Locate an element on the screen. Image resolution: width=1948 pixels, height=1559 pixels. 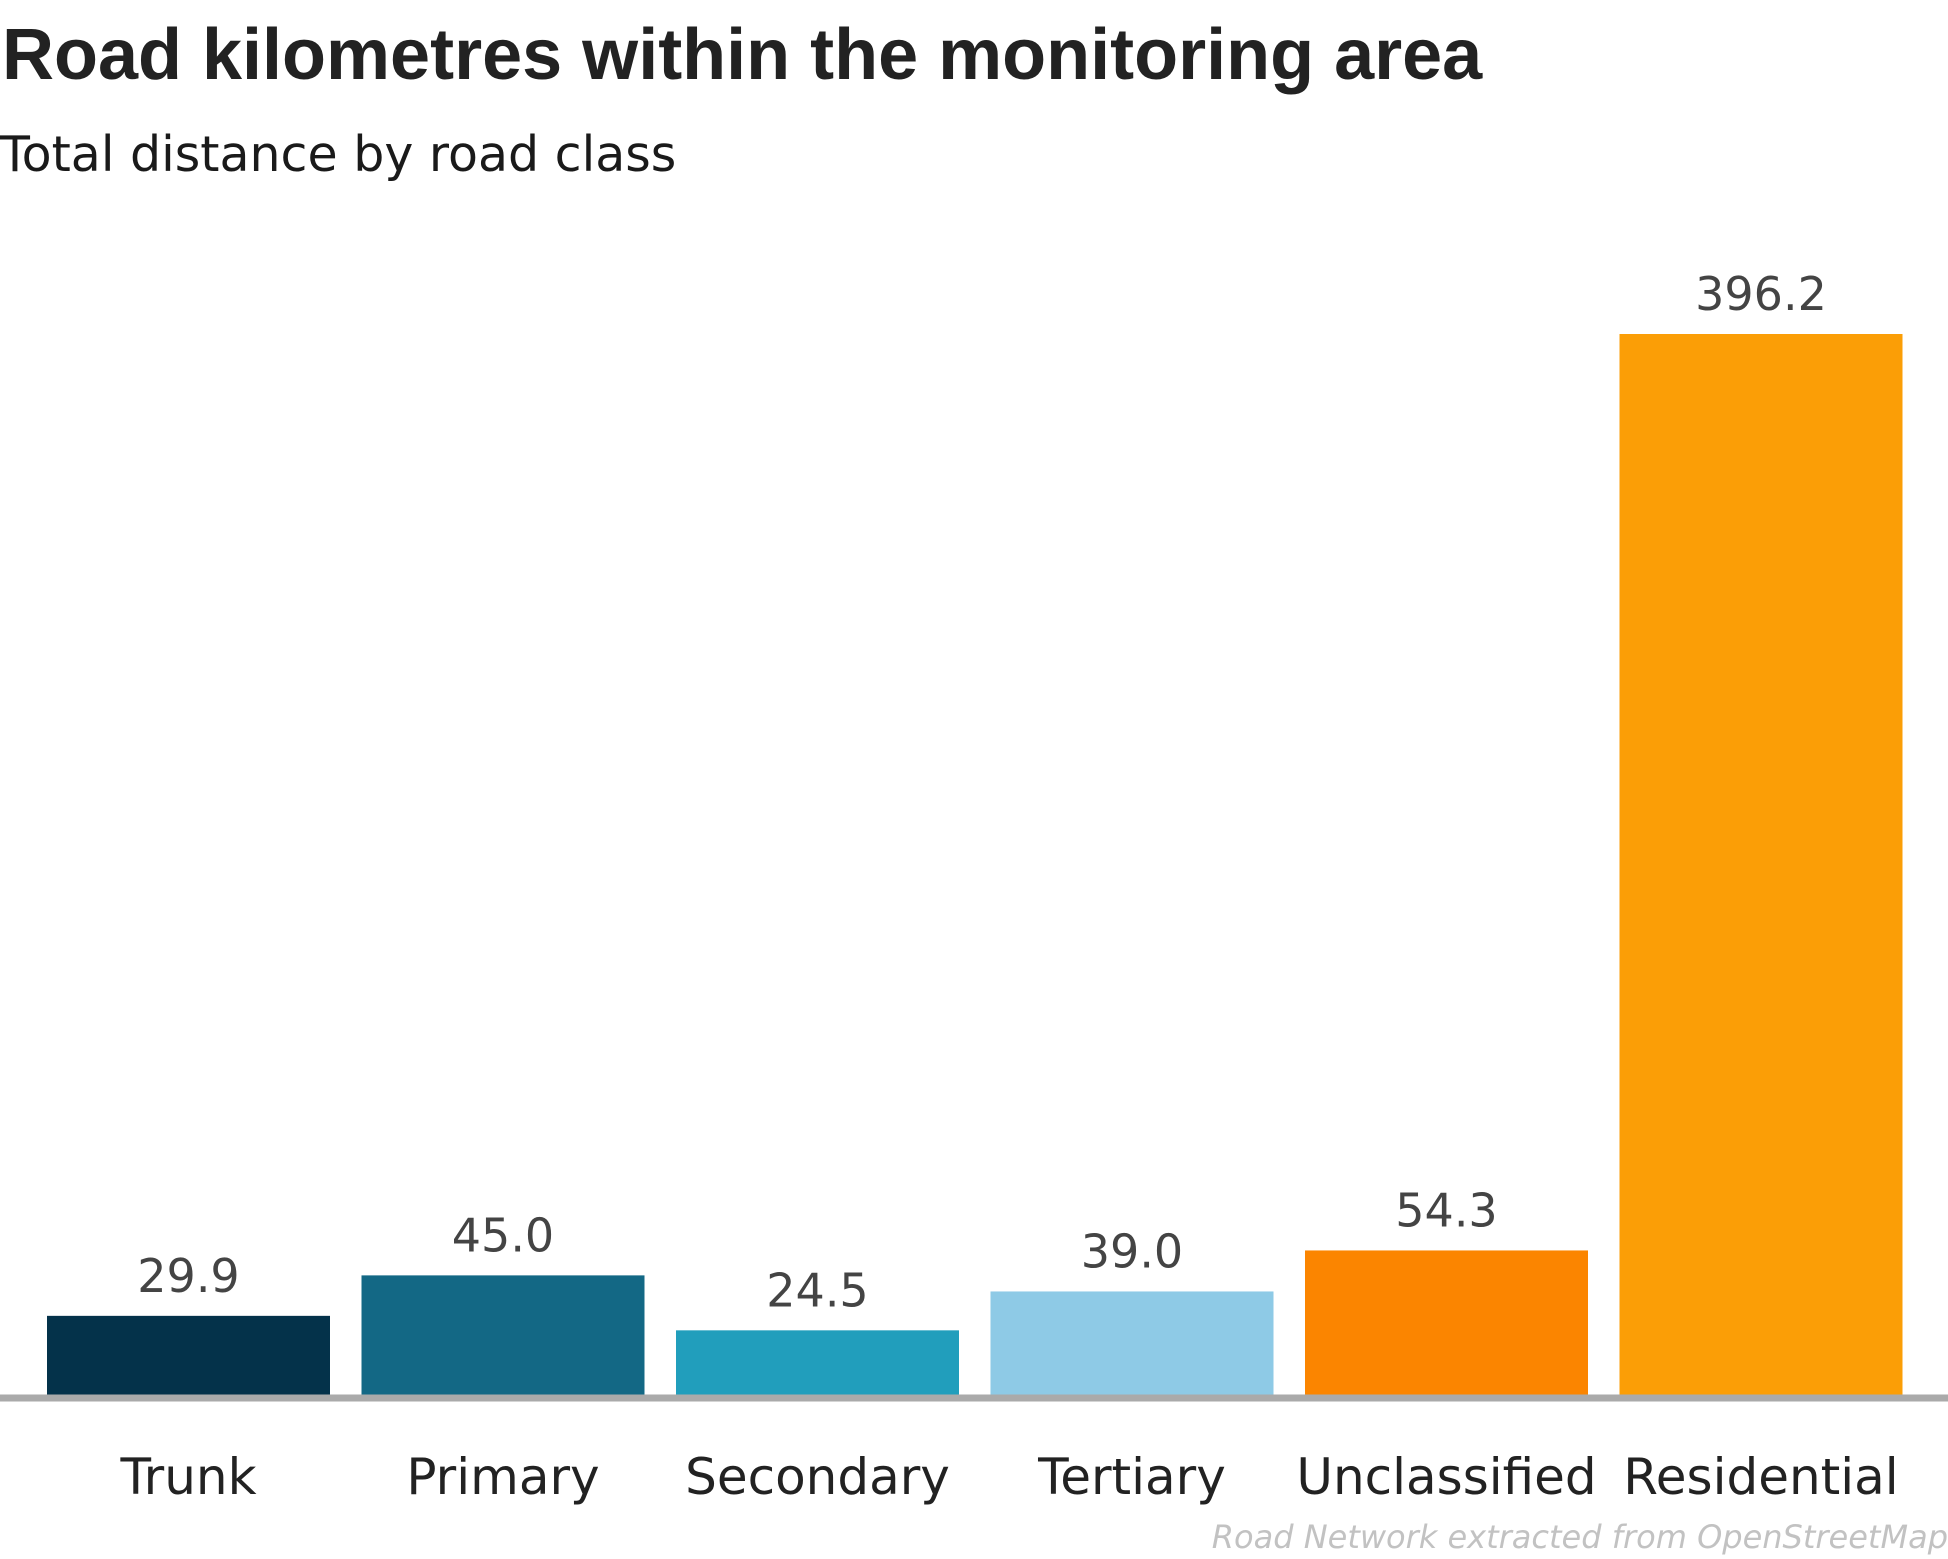
category-label-tertiary: Tertiary is located at coordinates (1131, 1477).